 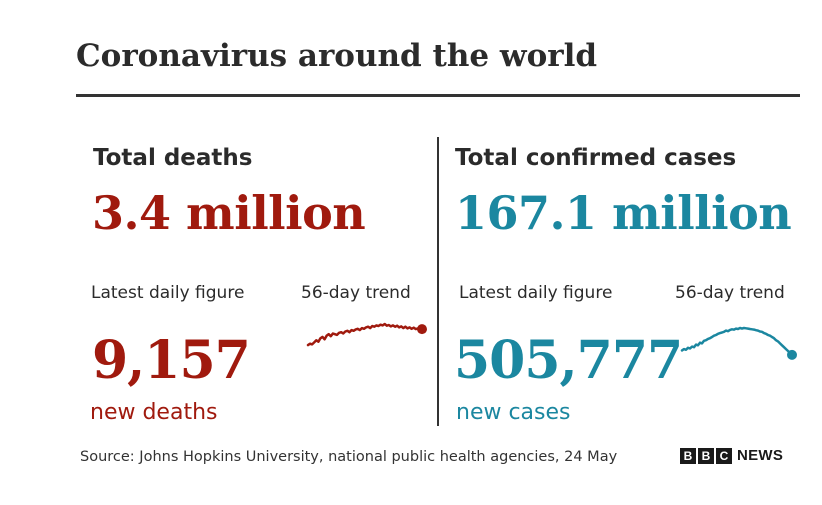 What do you see at coordinates (438, 281) in the screenshot?
I see `panel-divider` at bounding box center [438, 281].